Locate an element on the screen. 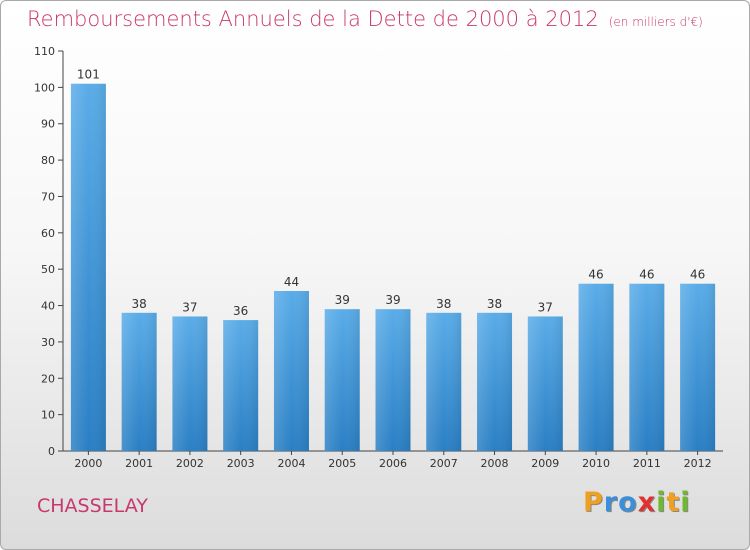  y-tick-label: 100 is located at coordinates (44, 87).